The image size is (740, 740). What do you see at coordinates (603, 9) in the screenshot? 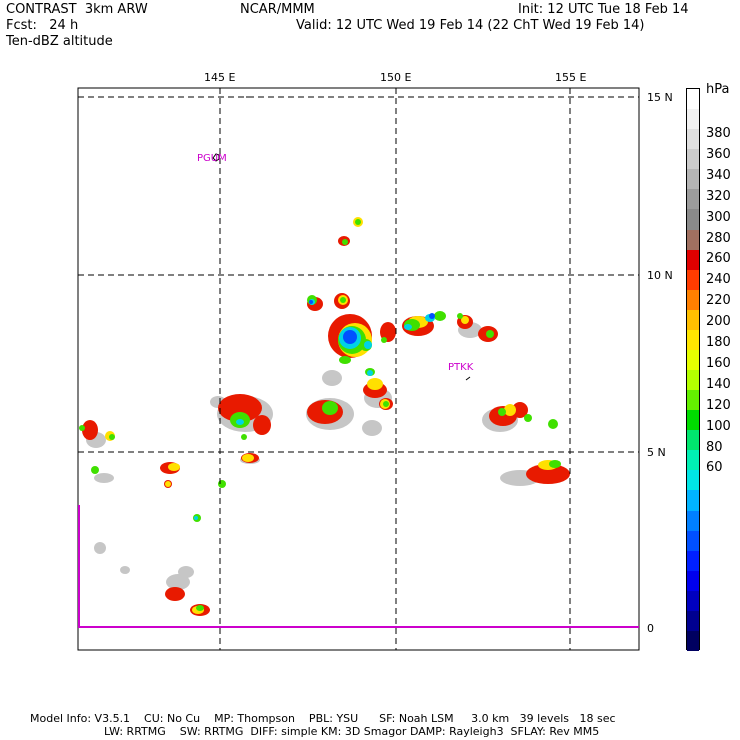
I see `init-time: Init: 12 UTC Tue 18 Feb 14` at bounding box center [603, 9].